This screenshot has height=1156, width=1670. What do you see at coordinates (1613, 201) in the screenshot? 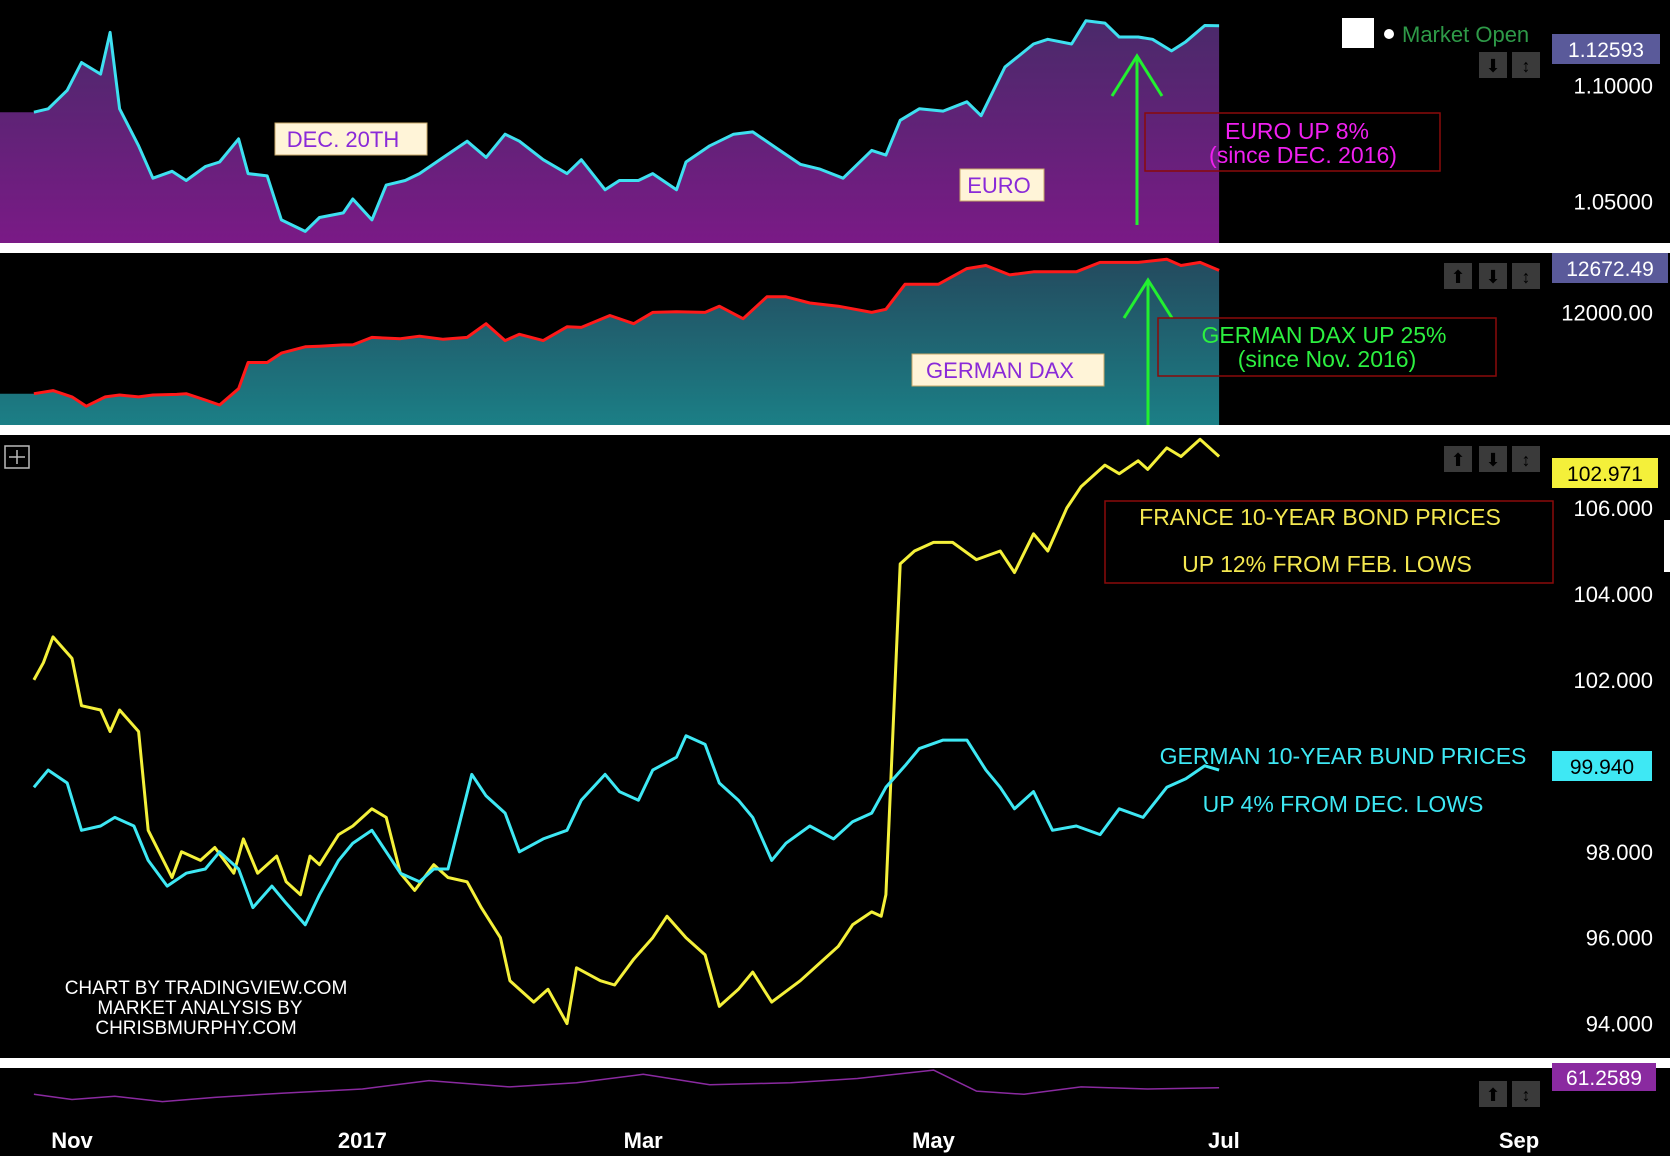
I see `euro-y-tick-label: 1.05000` at bounding box center [1613, 201].